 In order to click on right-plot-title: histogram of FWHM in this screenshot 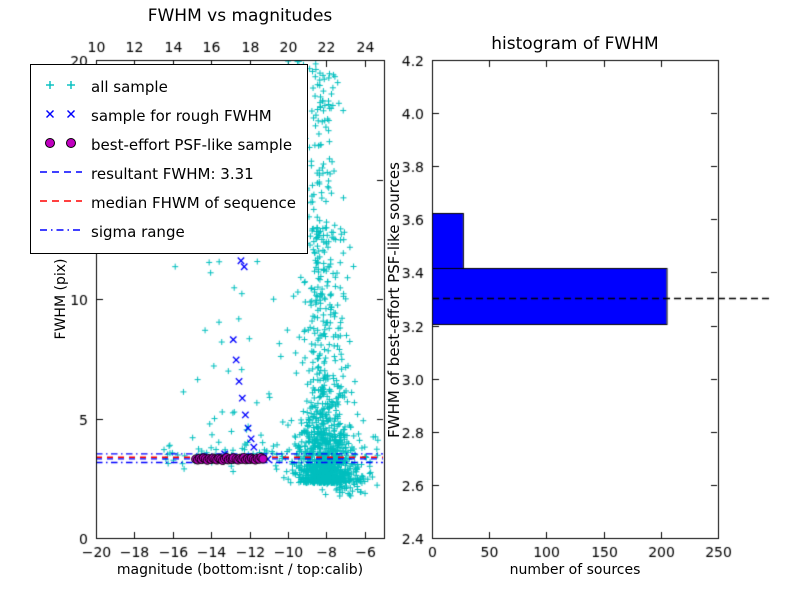, I will do `click(575, 44)`.